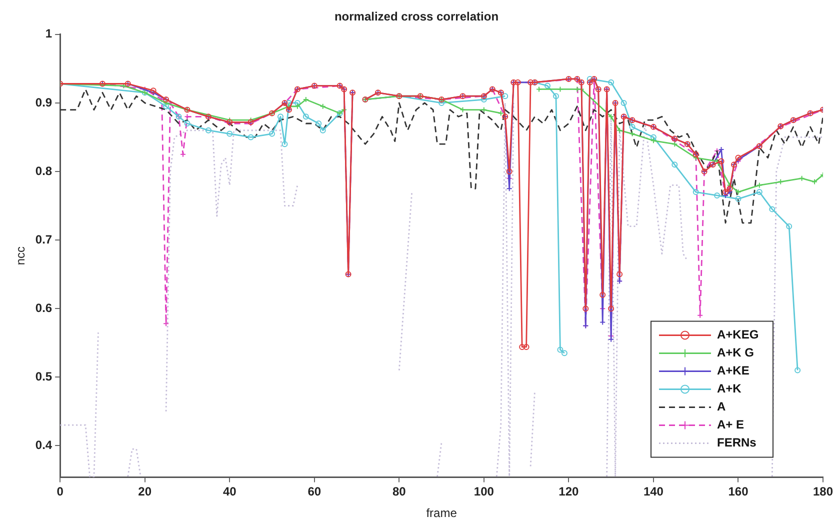 This screenshot has height=529, width=837. What do you see at coordinates (315, 491) in the screenshot?
I see `x-tick-label: 60` at bounding box center [315, 491].